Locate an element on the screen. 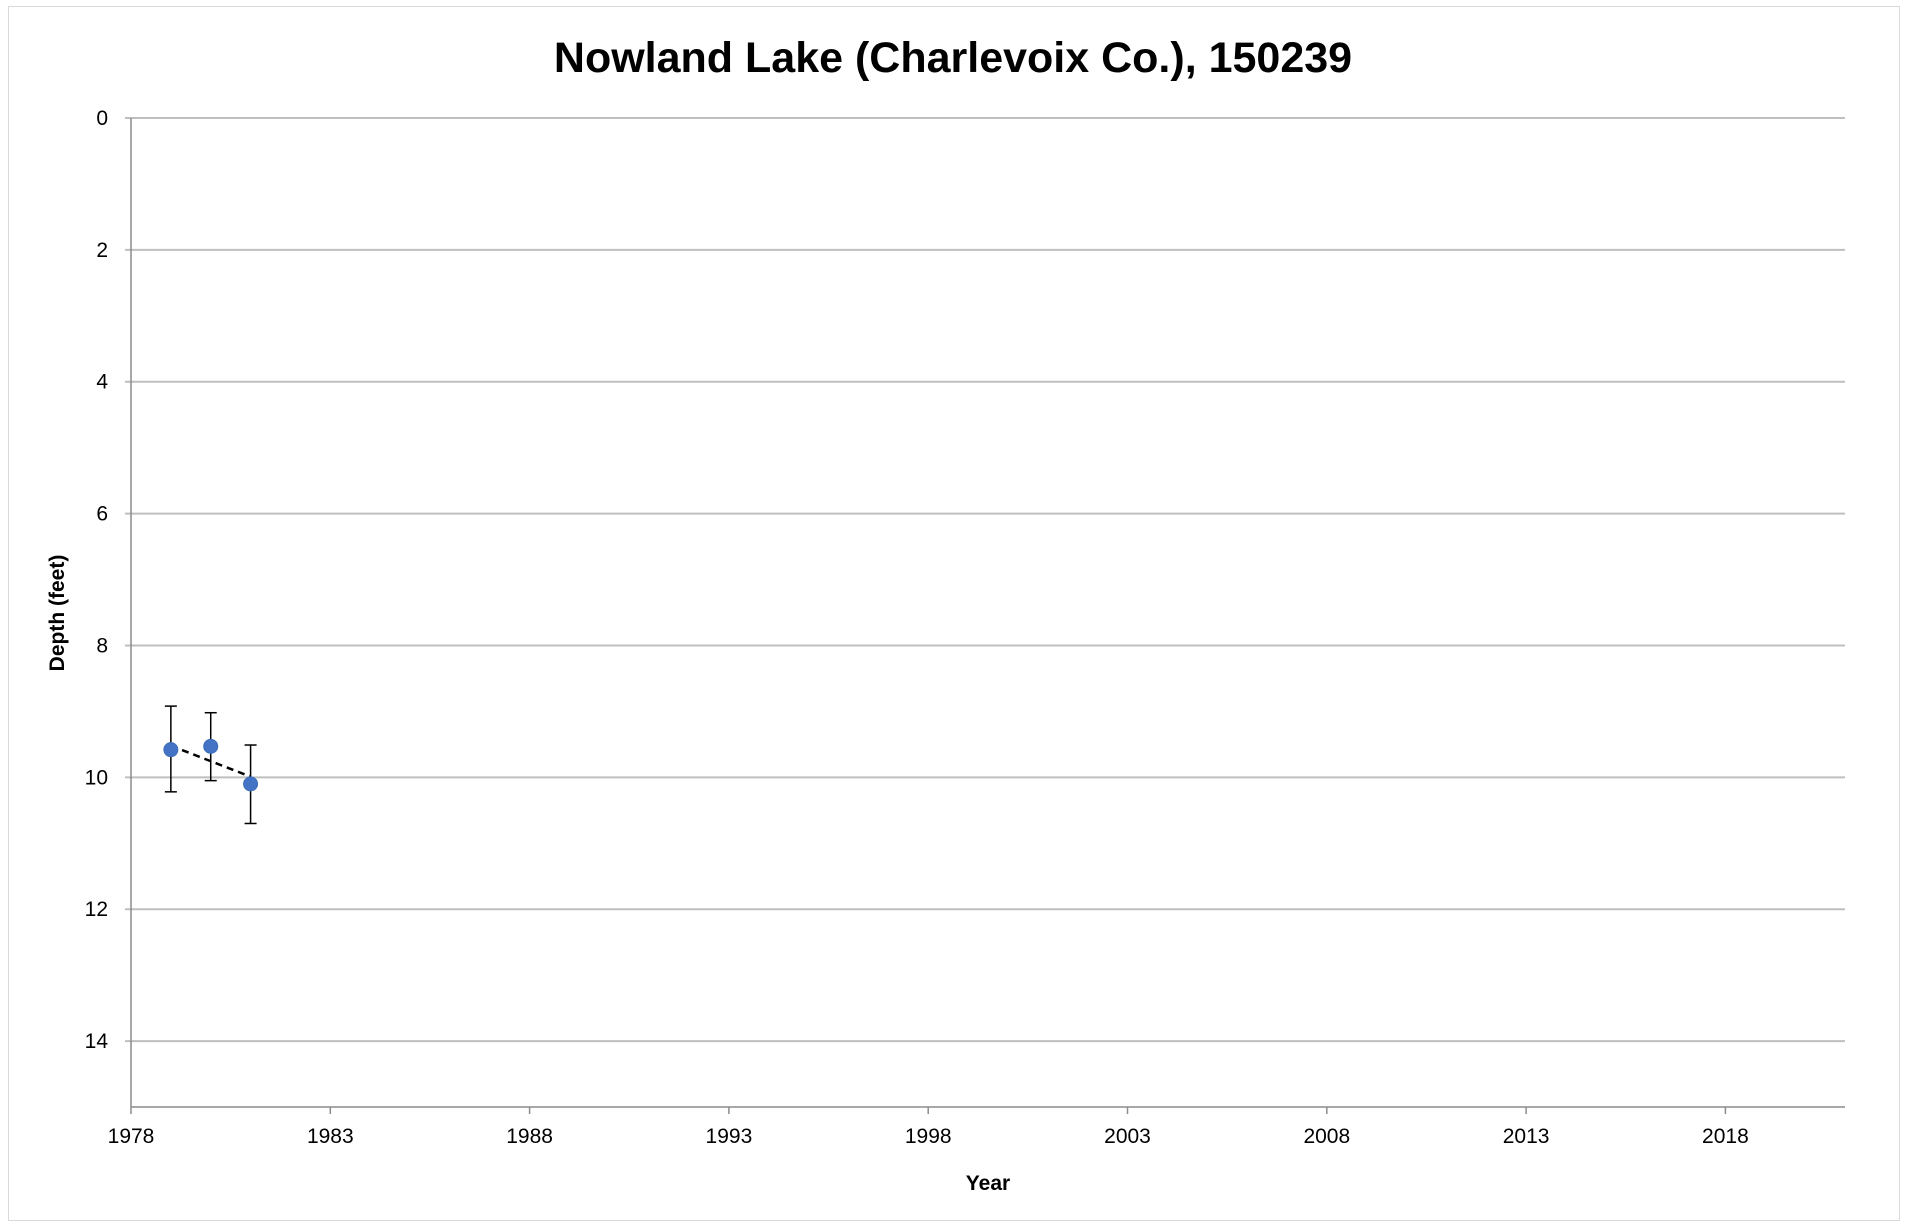 The image size is (1906, 1225). x-tick-label-2018: 2018 is located at coordinates (1725, 1136).